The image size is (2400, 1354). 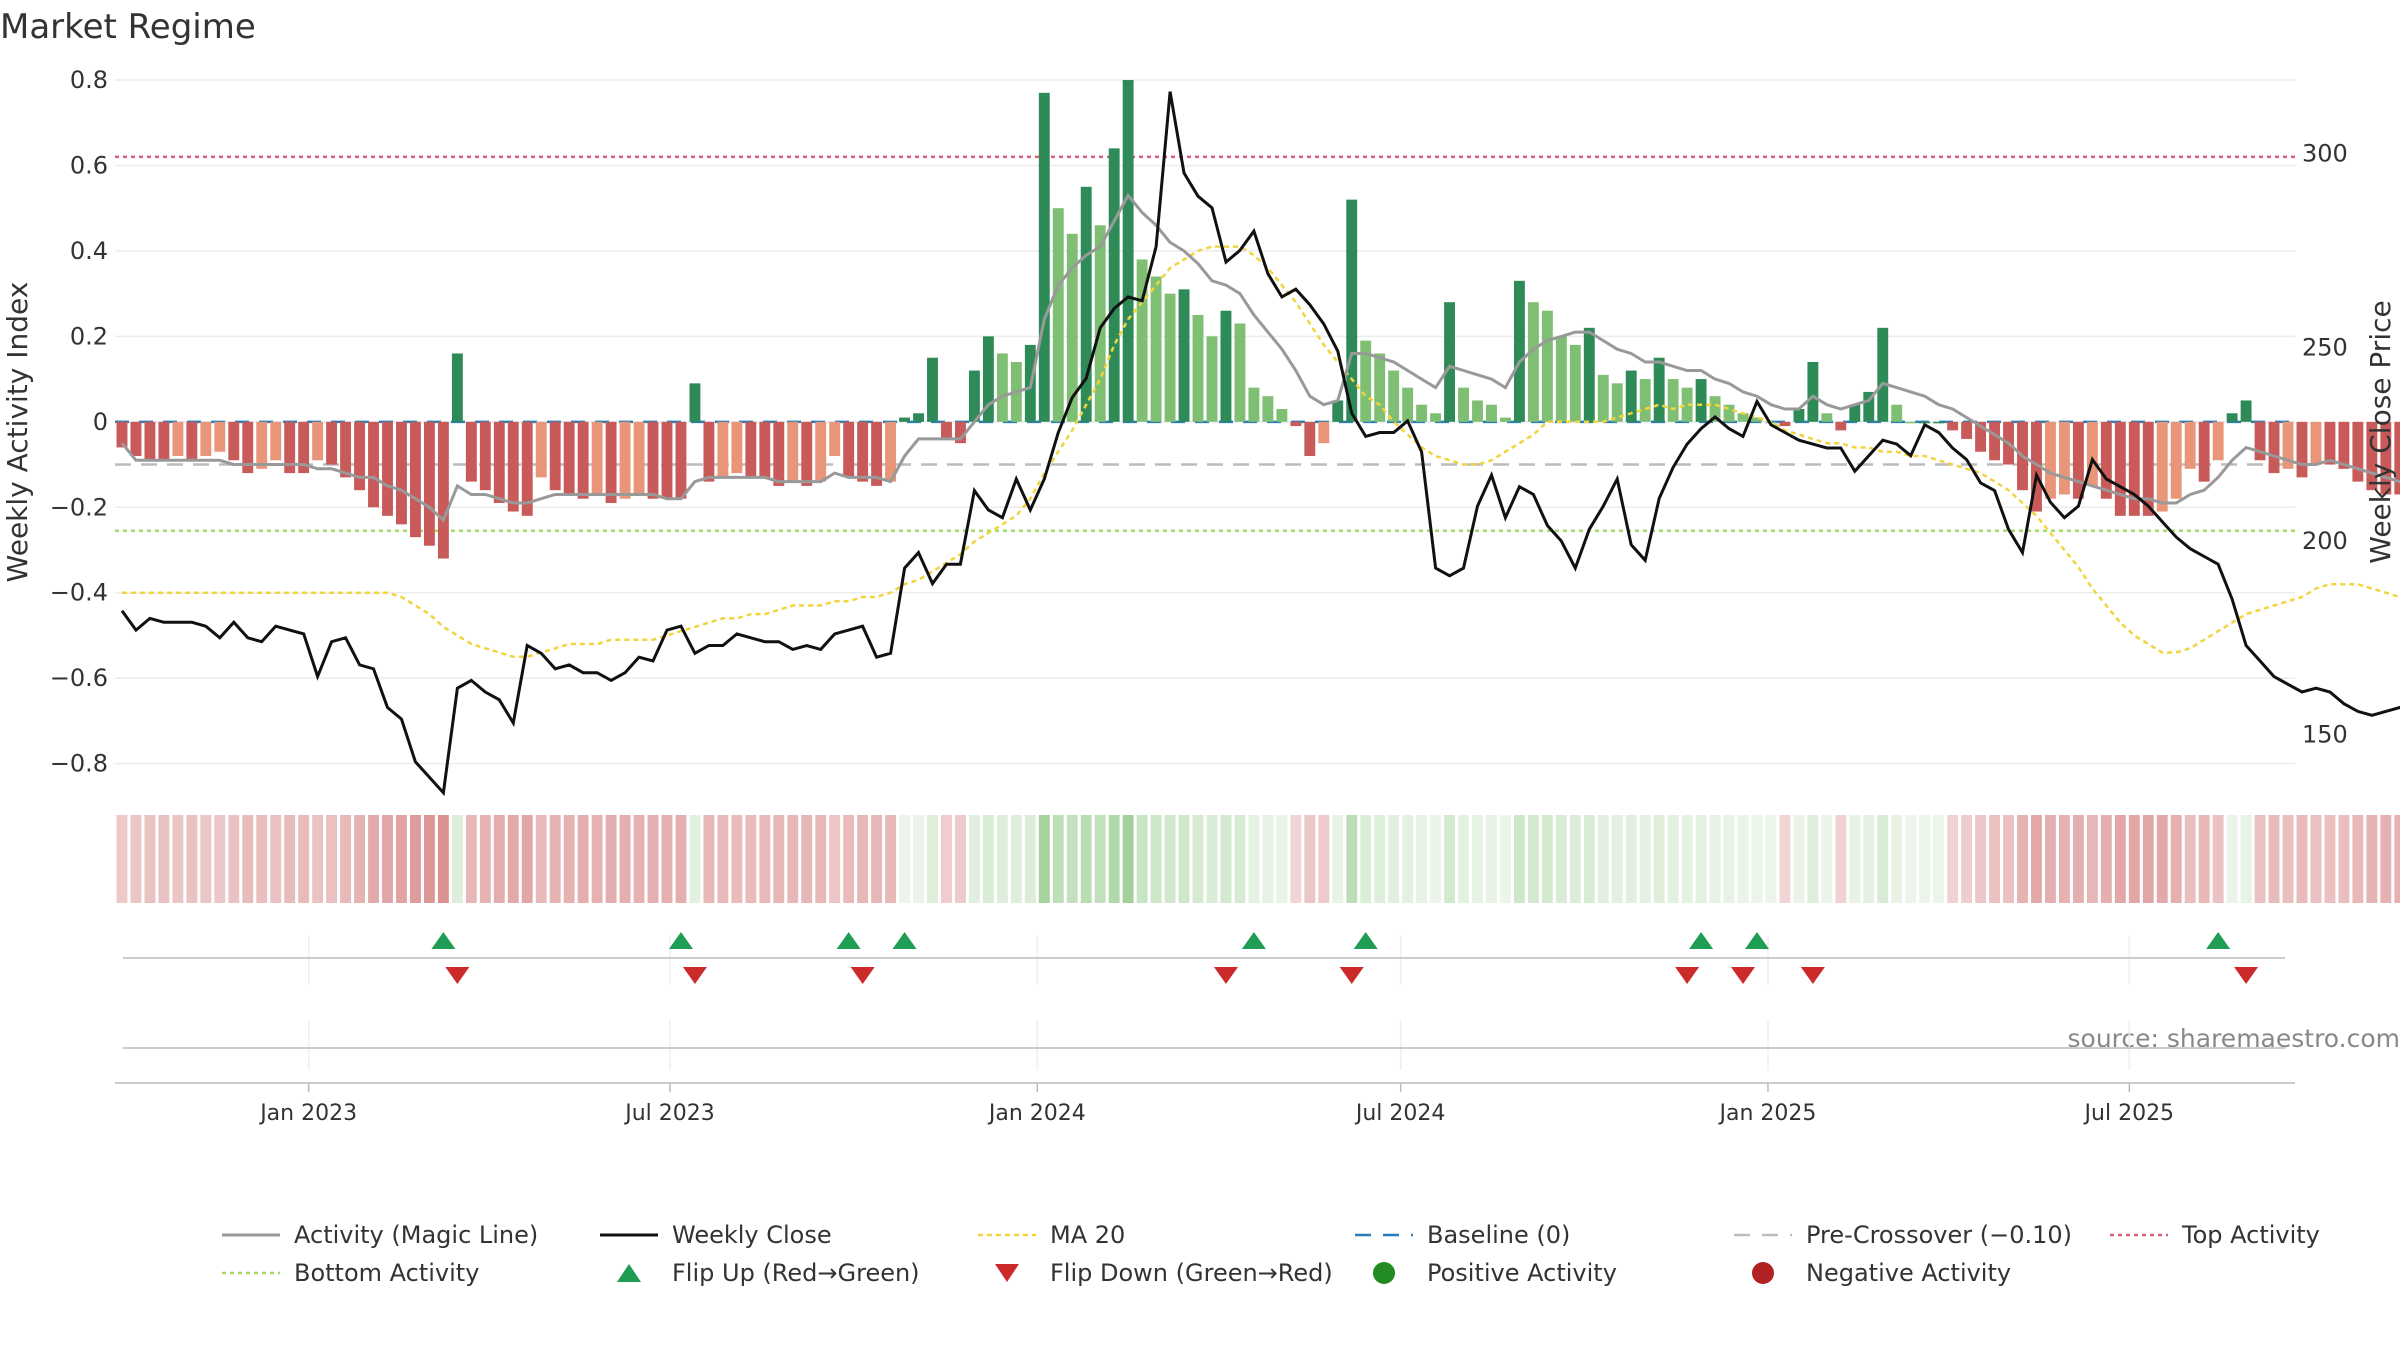 What do you see at coordinates (89, 80) in the screenshot?
I see `y-left-tick-label: 0.8` at bounding box center [89, 80].